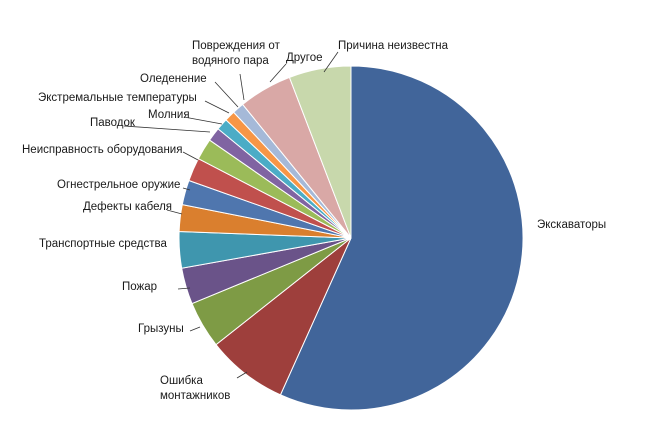 The image size is (663, 431). I want to click on slice-label: Оледенение, so click(173, 79).